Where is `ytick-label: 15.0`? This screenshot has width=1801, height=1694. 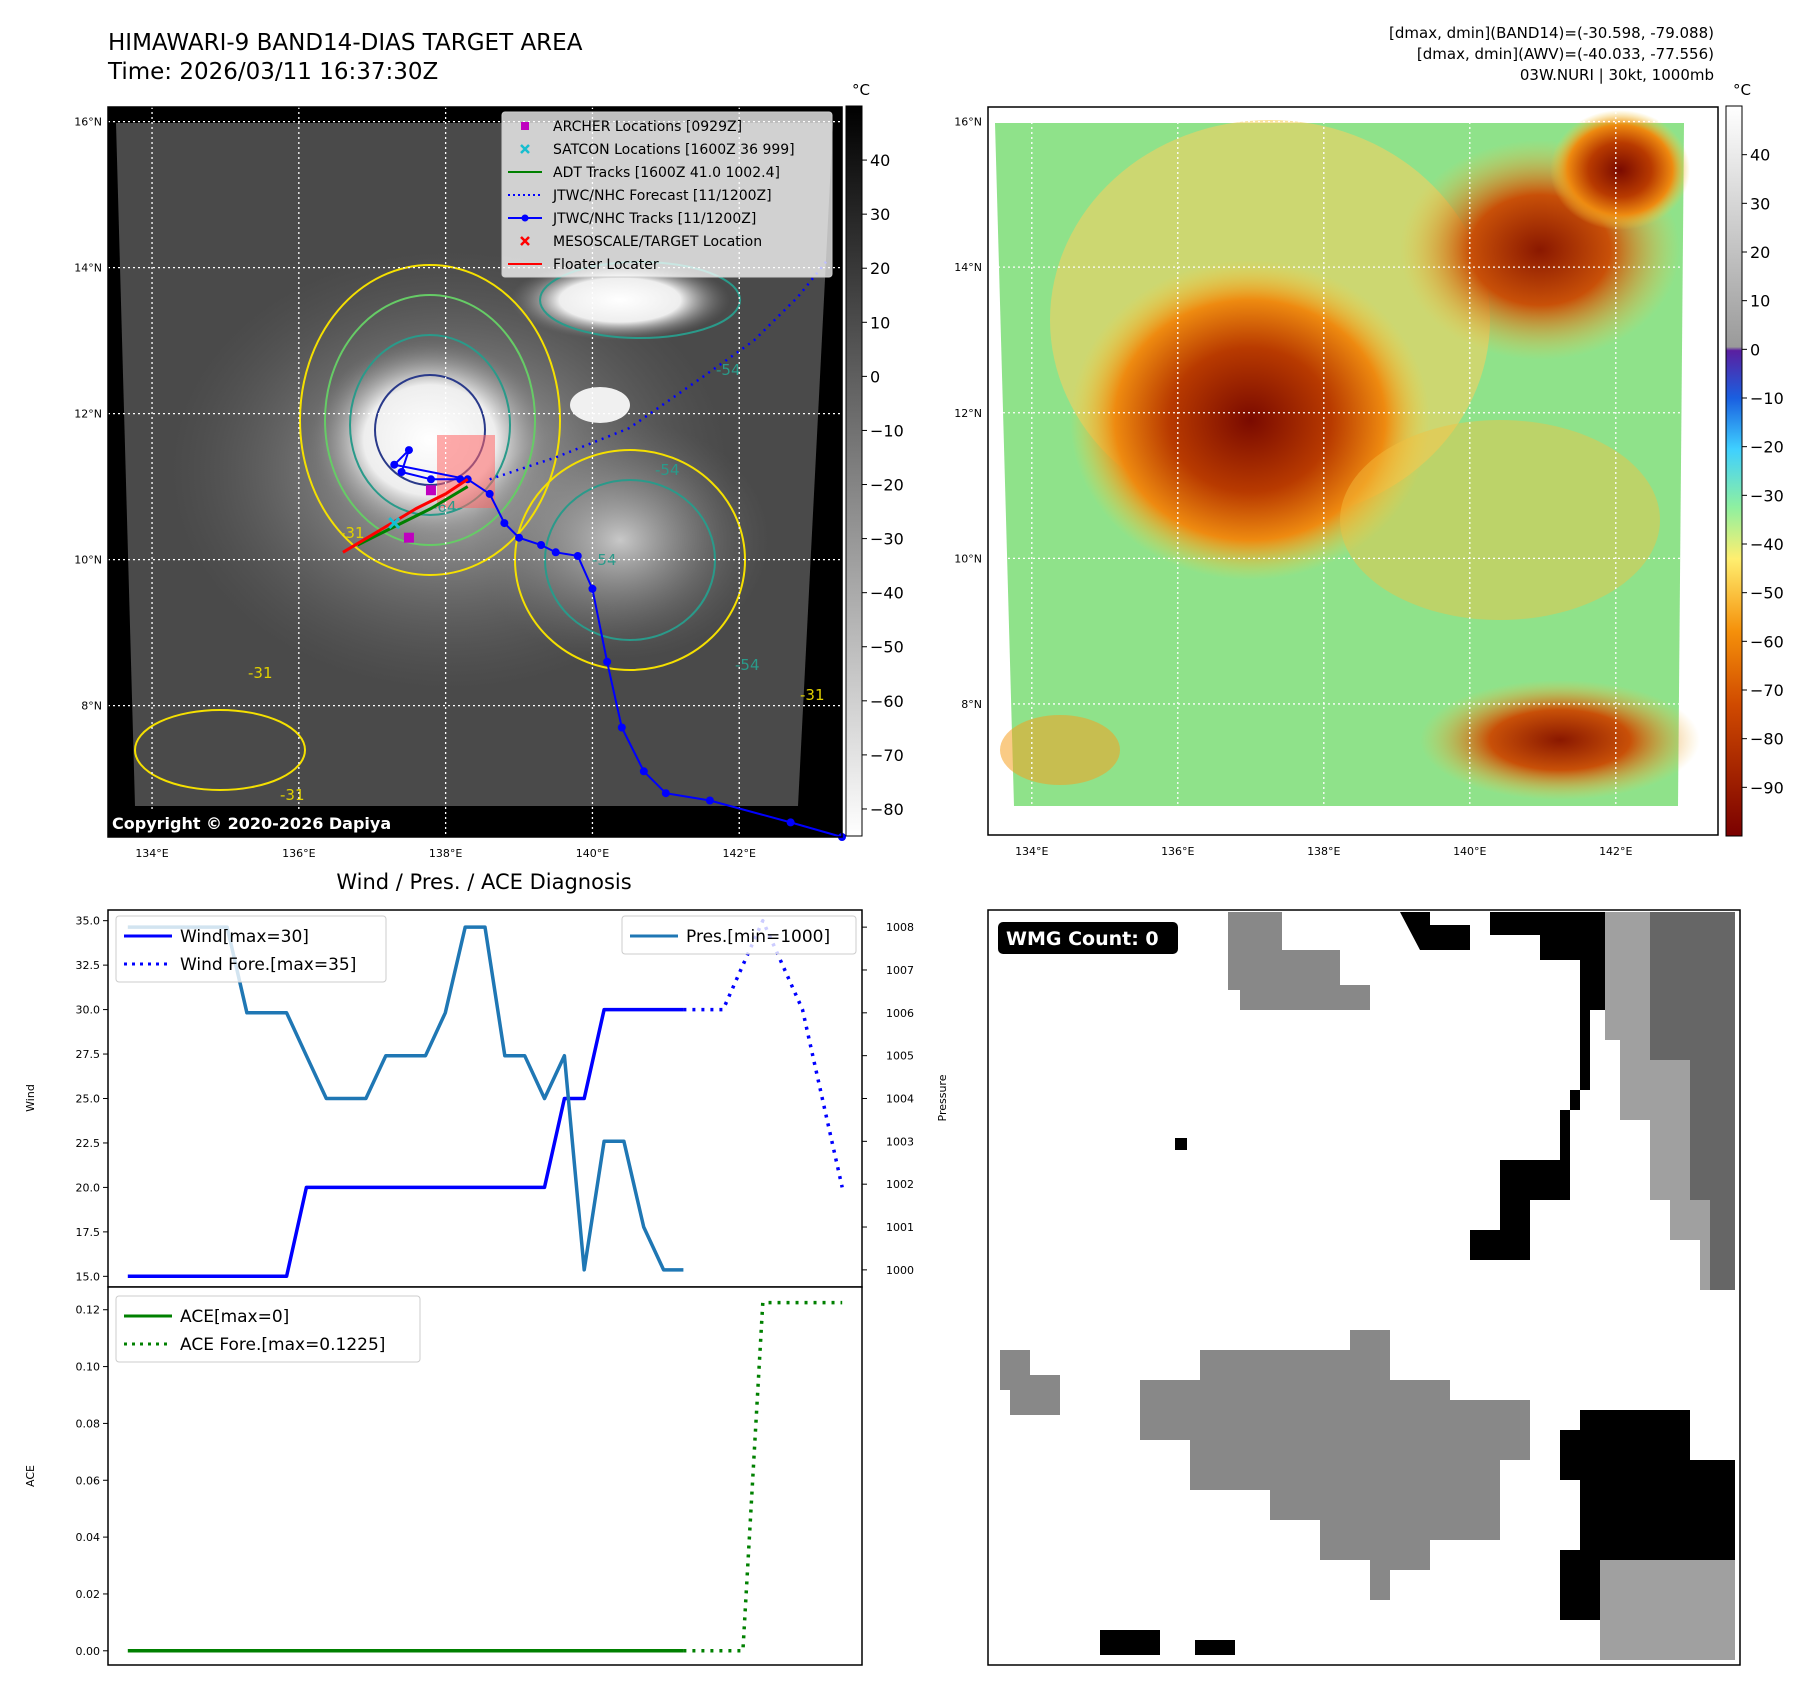
ytick-label: 15.0 is located at coordinates (88, 1276).